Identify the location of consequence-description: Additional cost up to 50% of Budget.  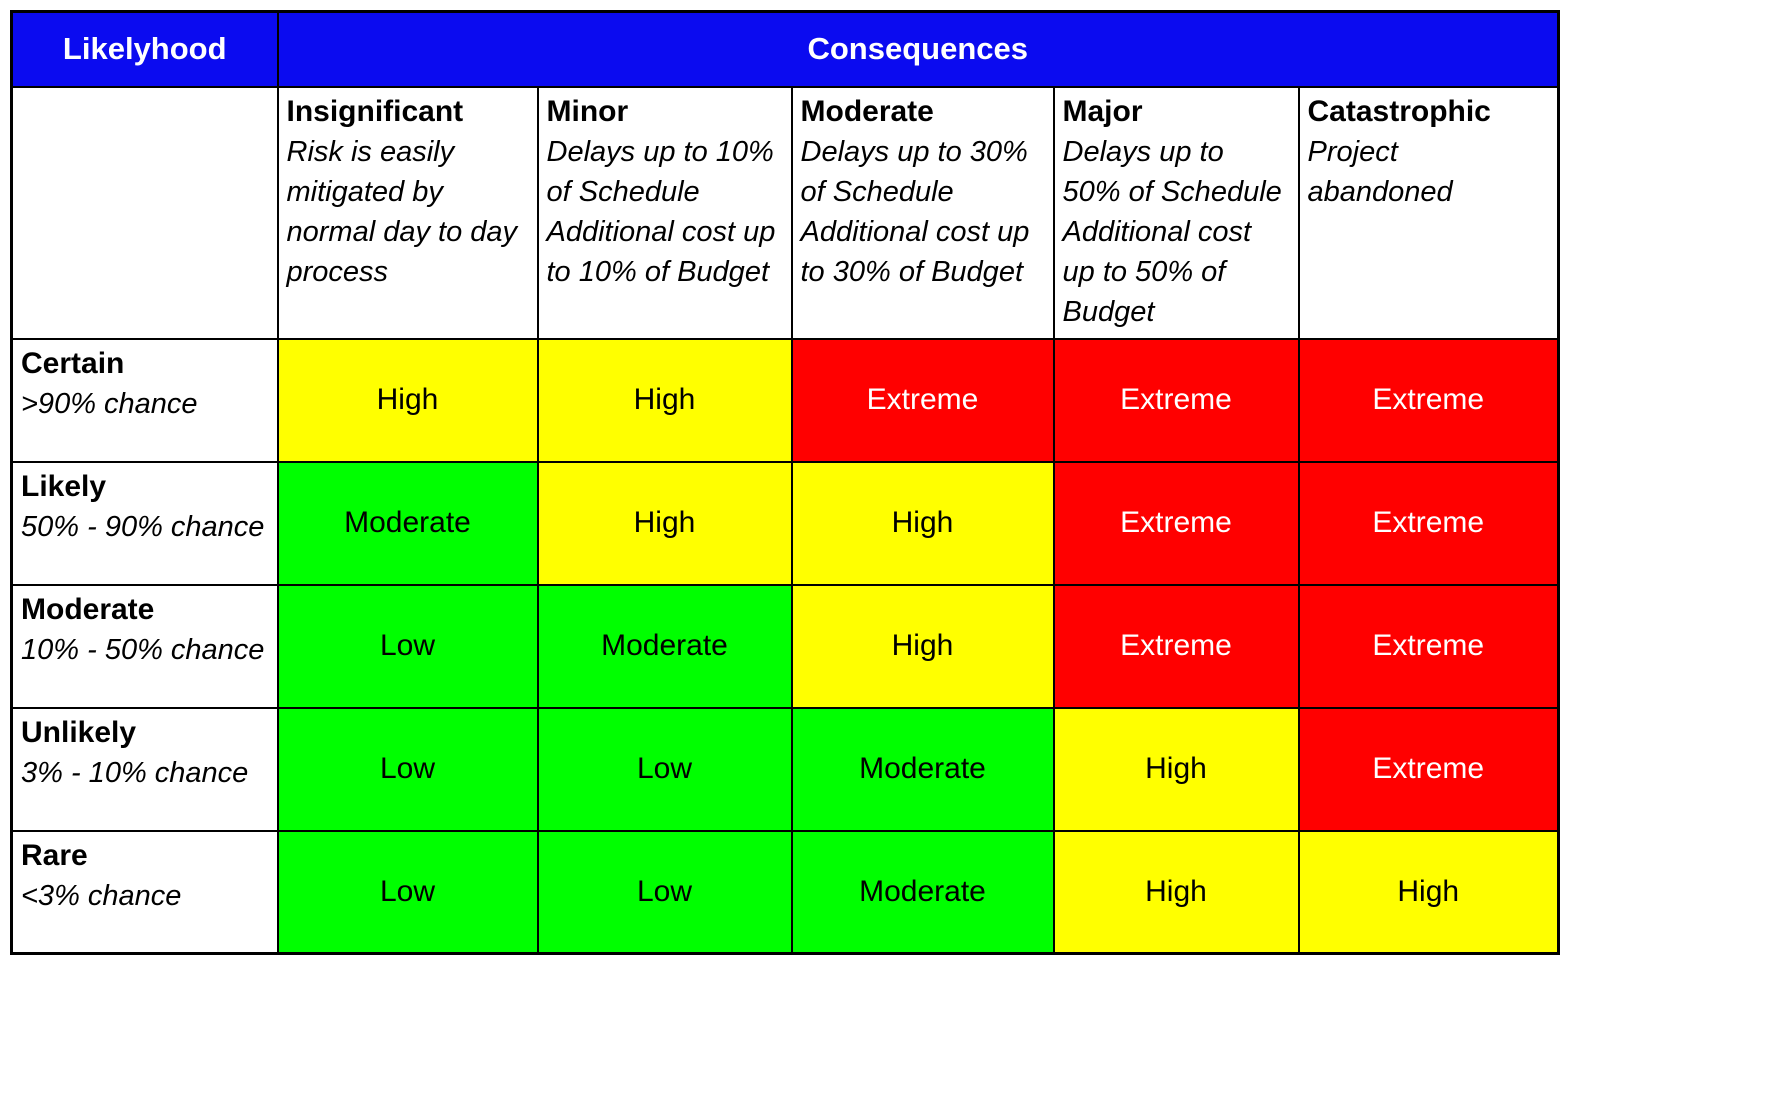
(1157, 272).